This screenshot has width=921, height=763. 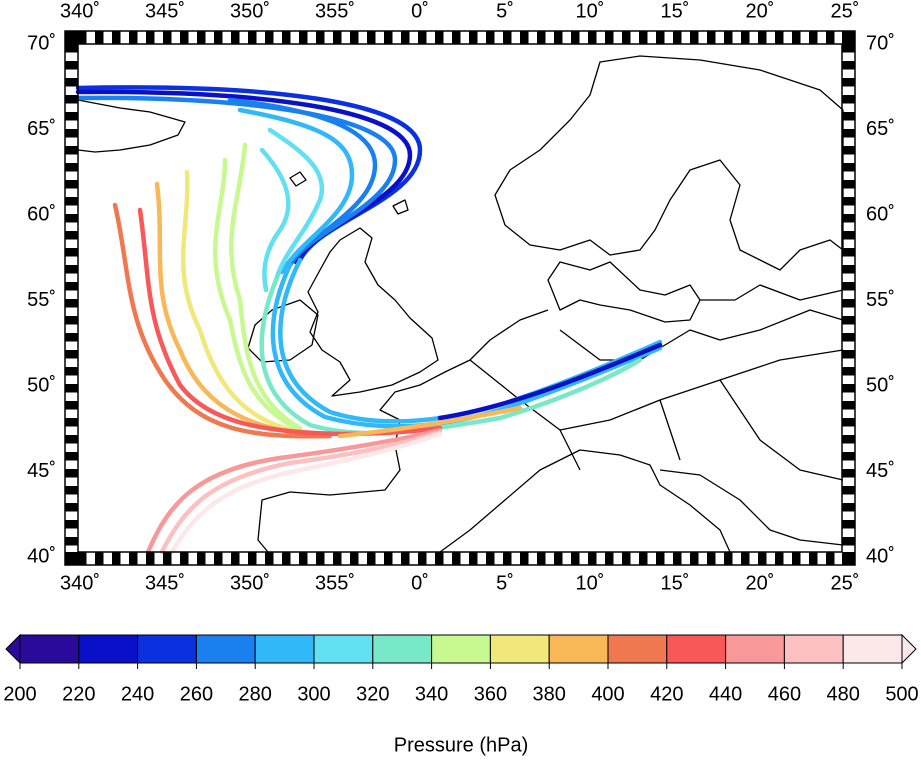 What do you see at coordinates (13, 649) in the screenshot?
I see `colorbar-extend-low` at bounding box center [13, 649].